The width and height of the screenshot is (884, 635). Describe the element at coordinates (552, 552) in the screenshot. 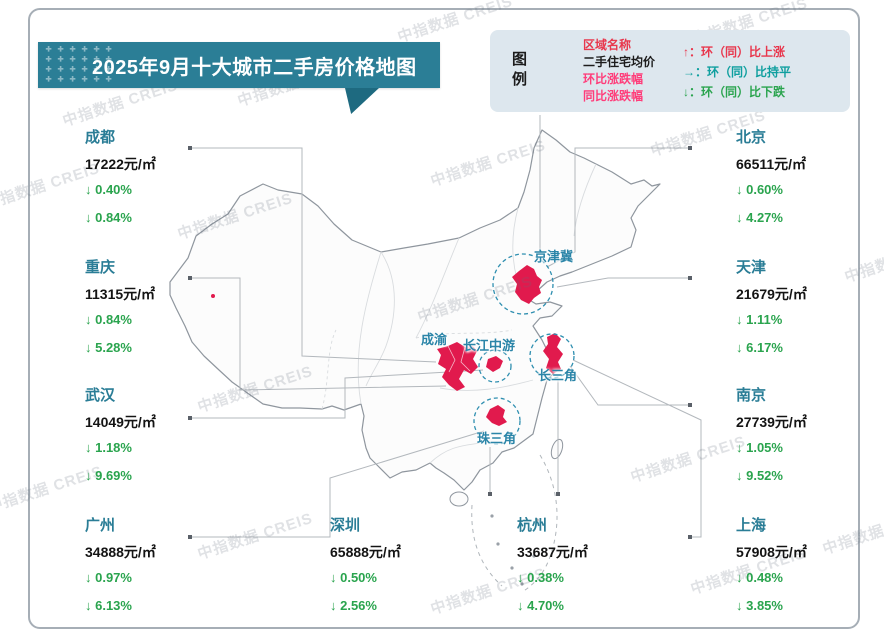

I see `city-price: 33687元/㎡` at that location.